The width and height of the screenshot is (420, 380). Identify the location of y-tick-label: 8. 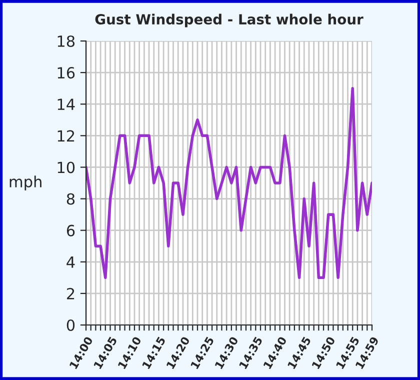
(70, 199).